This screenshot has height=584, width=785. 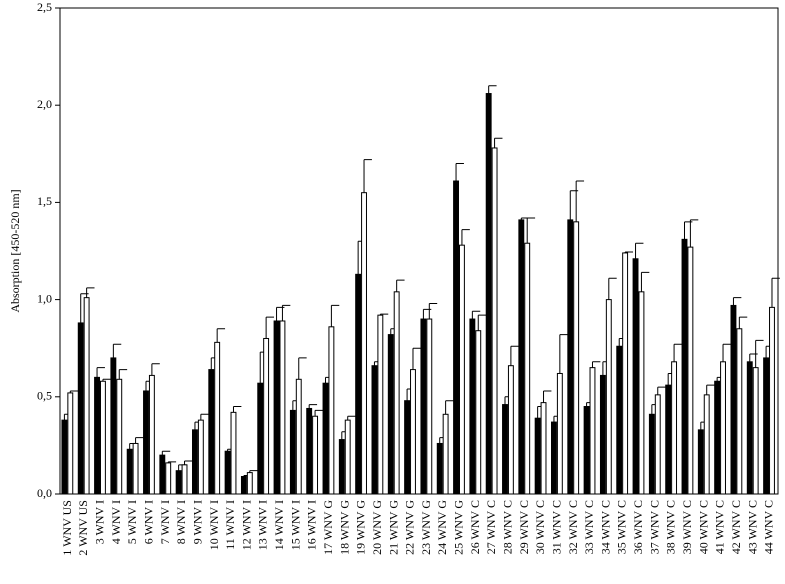 What do you see at coordinates (769, 527) in the screenshot?
I see `x-tick-label: 44 WNV C` at bounding box center [769, 527].